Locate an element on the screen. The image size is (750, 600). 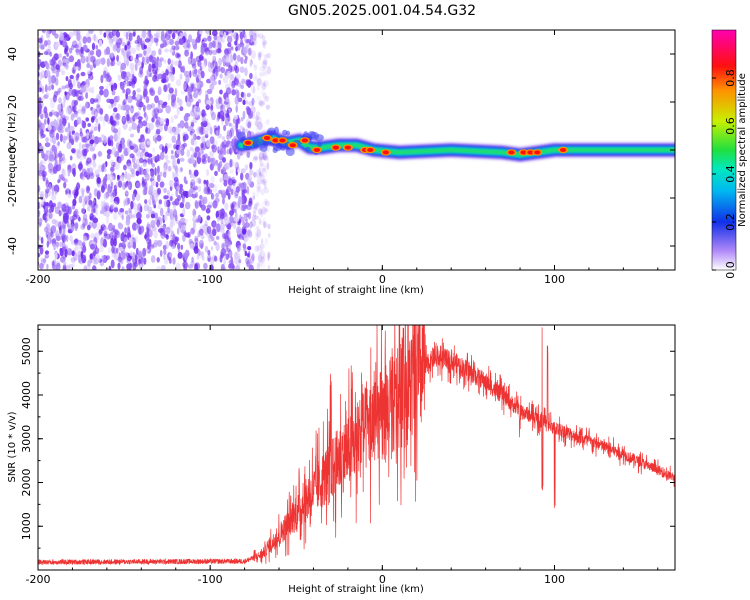
y-tick-label: -40 is located at coordinates (12, 246).